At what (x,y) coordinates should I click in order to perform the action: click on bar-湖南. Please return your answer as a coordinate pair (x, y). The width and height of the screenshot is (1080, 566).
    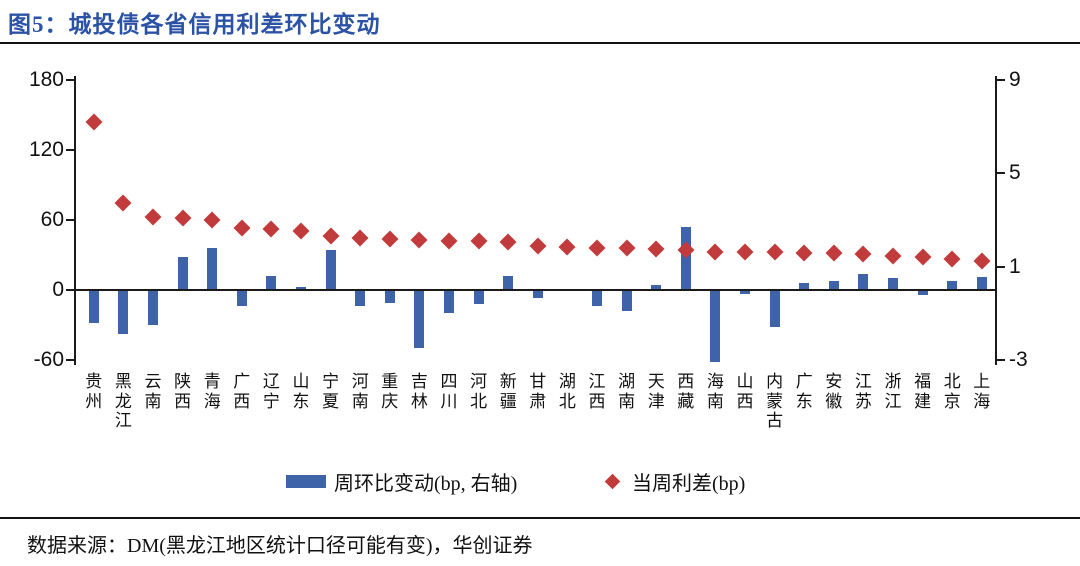
    Looking at the image, I should click on (626, 300).